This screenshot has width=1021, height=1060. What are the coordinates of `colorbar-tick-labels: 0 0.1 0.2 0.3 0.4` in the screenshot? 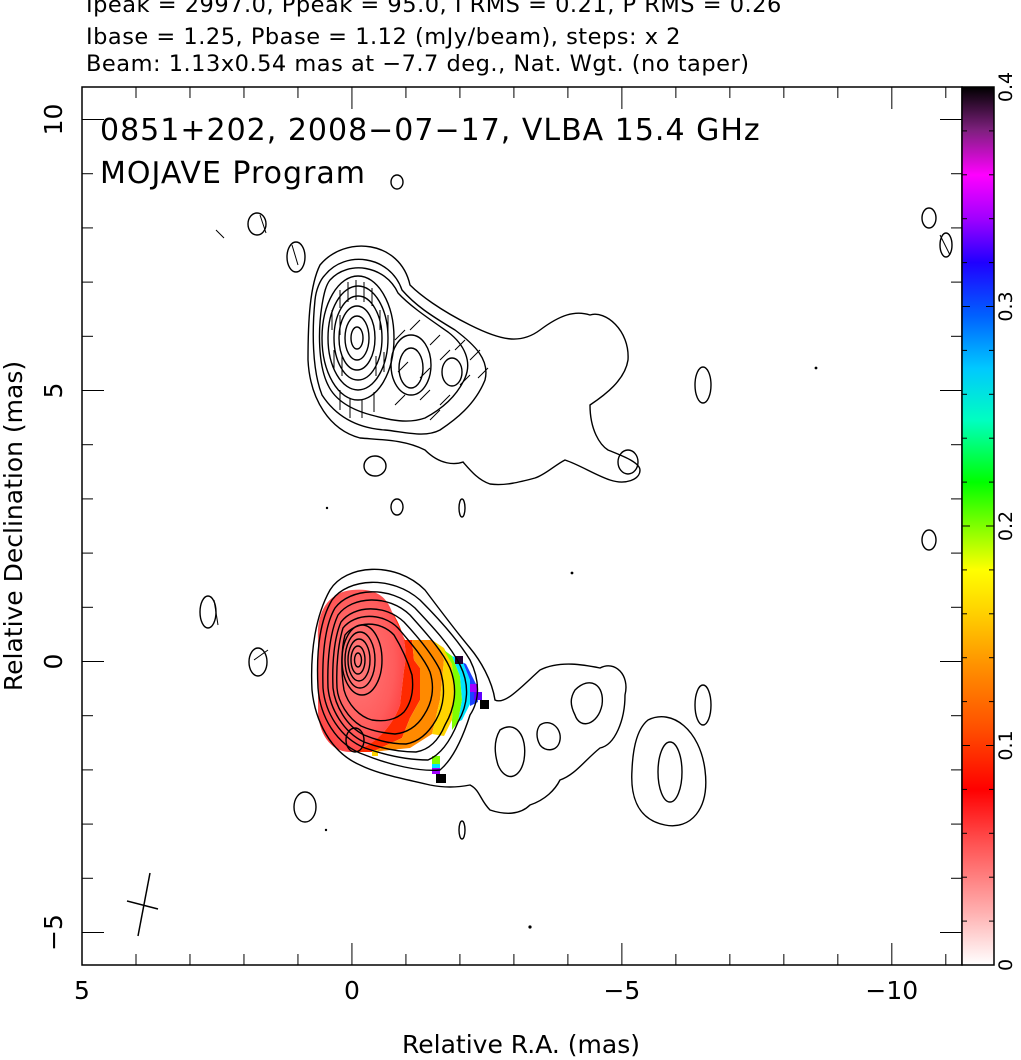 It's located at (1006, 521).